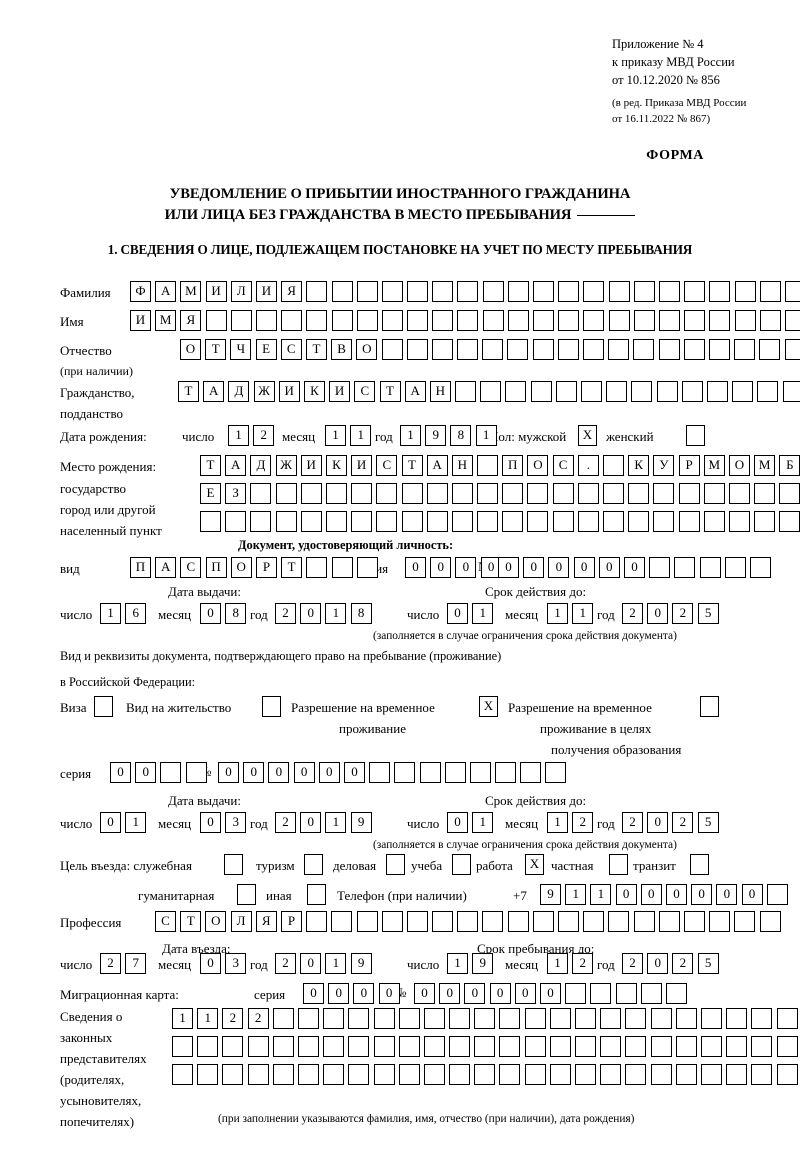  What do you see at coordinates (236, 613) in the screenshot?
I see `form-cell: 8` at bounding box center [236, 613].